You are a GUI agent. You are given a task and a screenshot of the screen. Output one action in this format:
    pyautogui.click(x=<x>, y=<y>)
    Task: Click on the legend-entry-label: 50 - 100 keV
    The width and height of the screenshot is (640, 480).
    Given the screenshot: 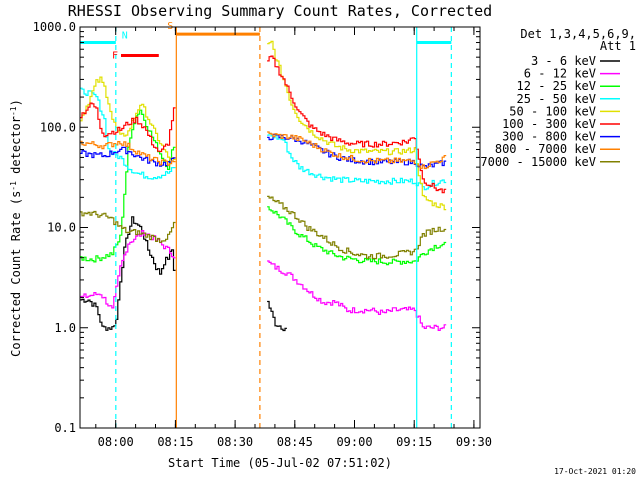 What is the action you would take?
    pyautogui.click(x=552, y=111)
    